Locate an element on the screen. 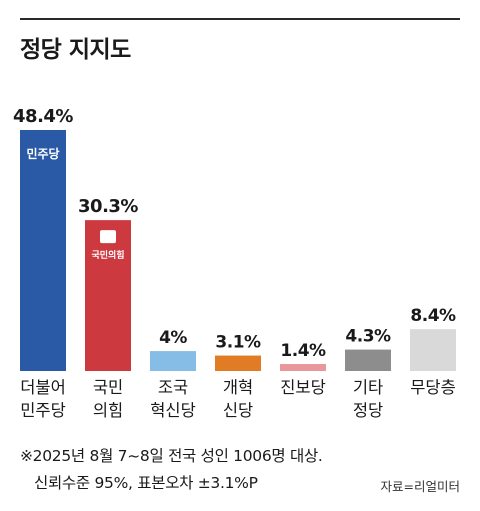 The image size is (480, 511). category-label-0-0: 더불어 is located at coordinates (43, 387).